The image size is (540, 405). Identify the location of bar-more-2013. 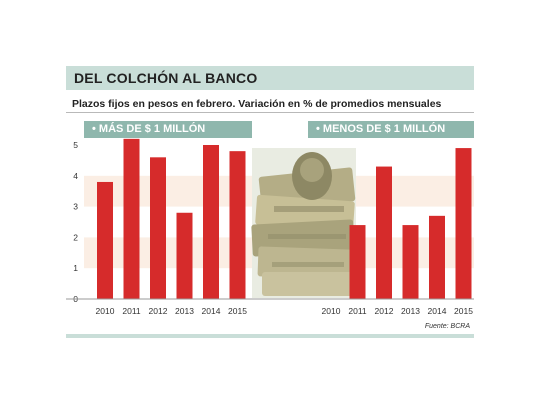
(184, 255).